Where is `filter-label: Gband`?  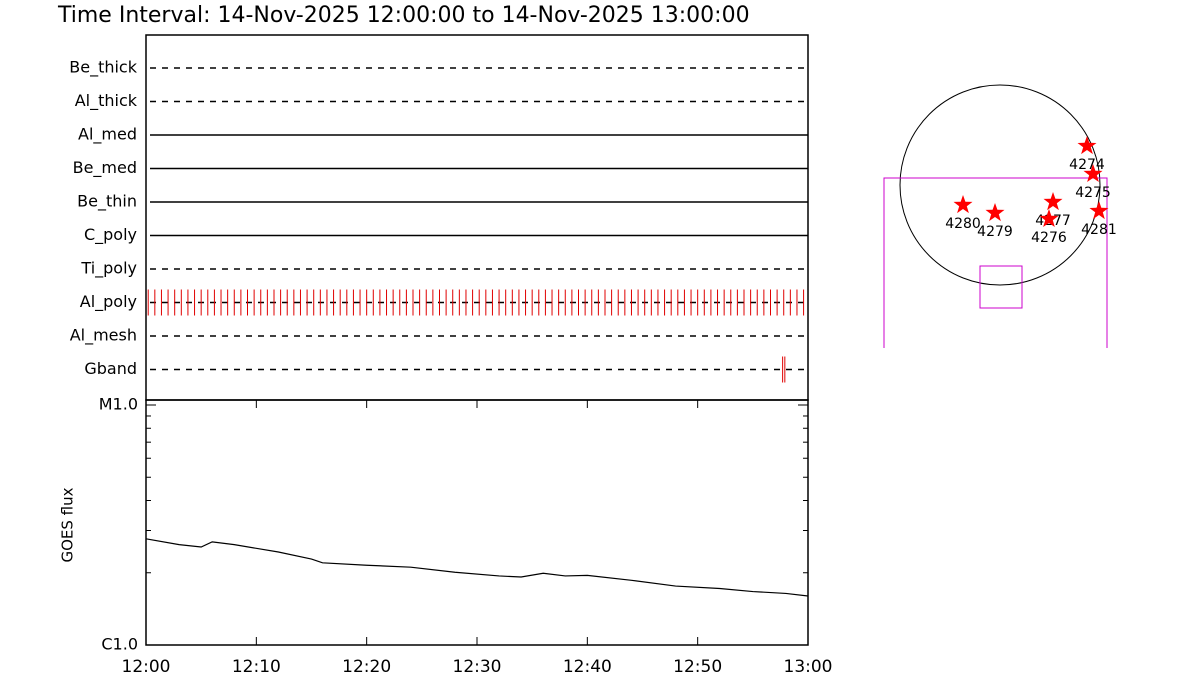
filter-label: Gband is located at coordinates (110, 368).